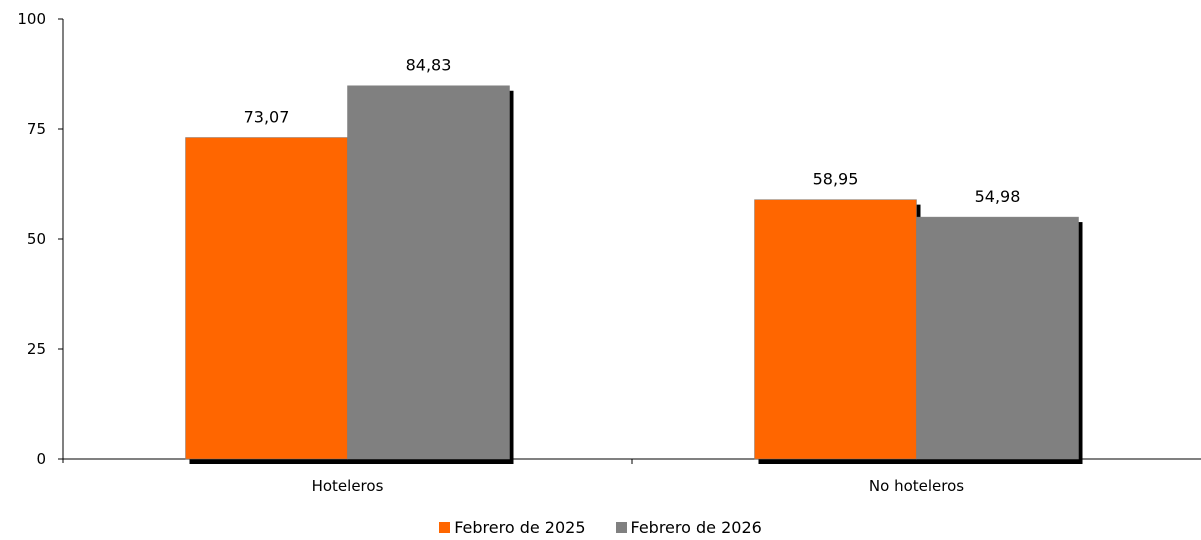 The height and width of the screenshot is (540, 1201). Describe the element at coordinates (836, 179) in the screenshot. I see `data-label-no-hoteleros-0: 58,95` at that location.